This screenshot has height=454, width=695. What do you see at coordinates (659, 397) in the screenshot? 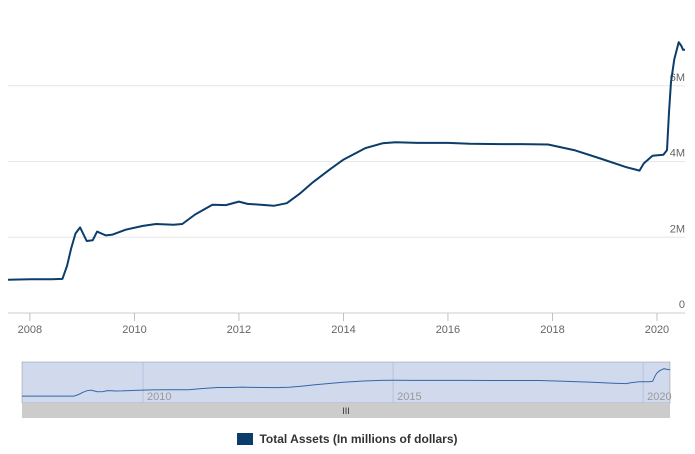
I see `navigator-tick-label: 2020` at bounding box center [659, 397].